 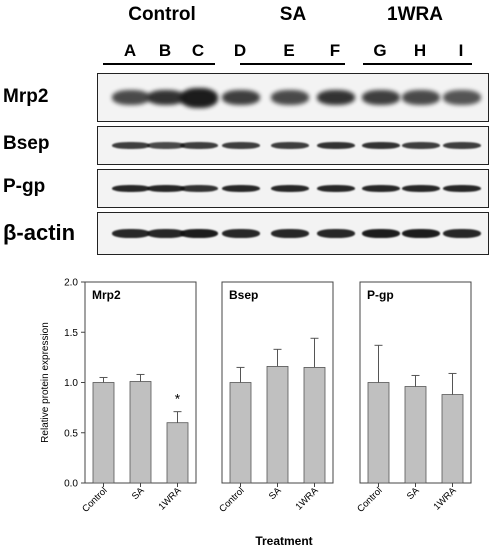 I want to click on y-tick-label: 1.0, so click(x=71, y=383).